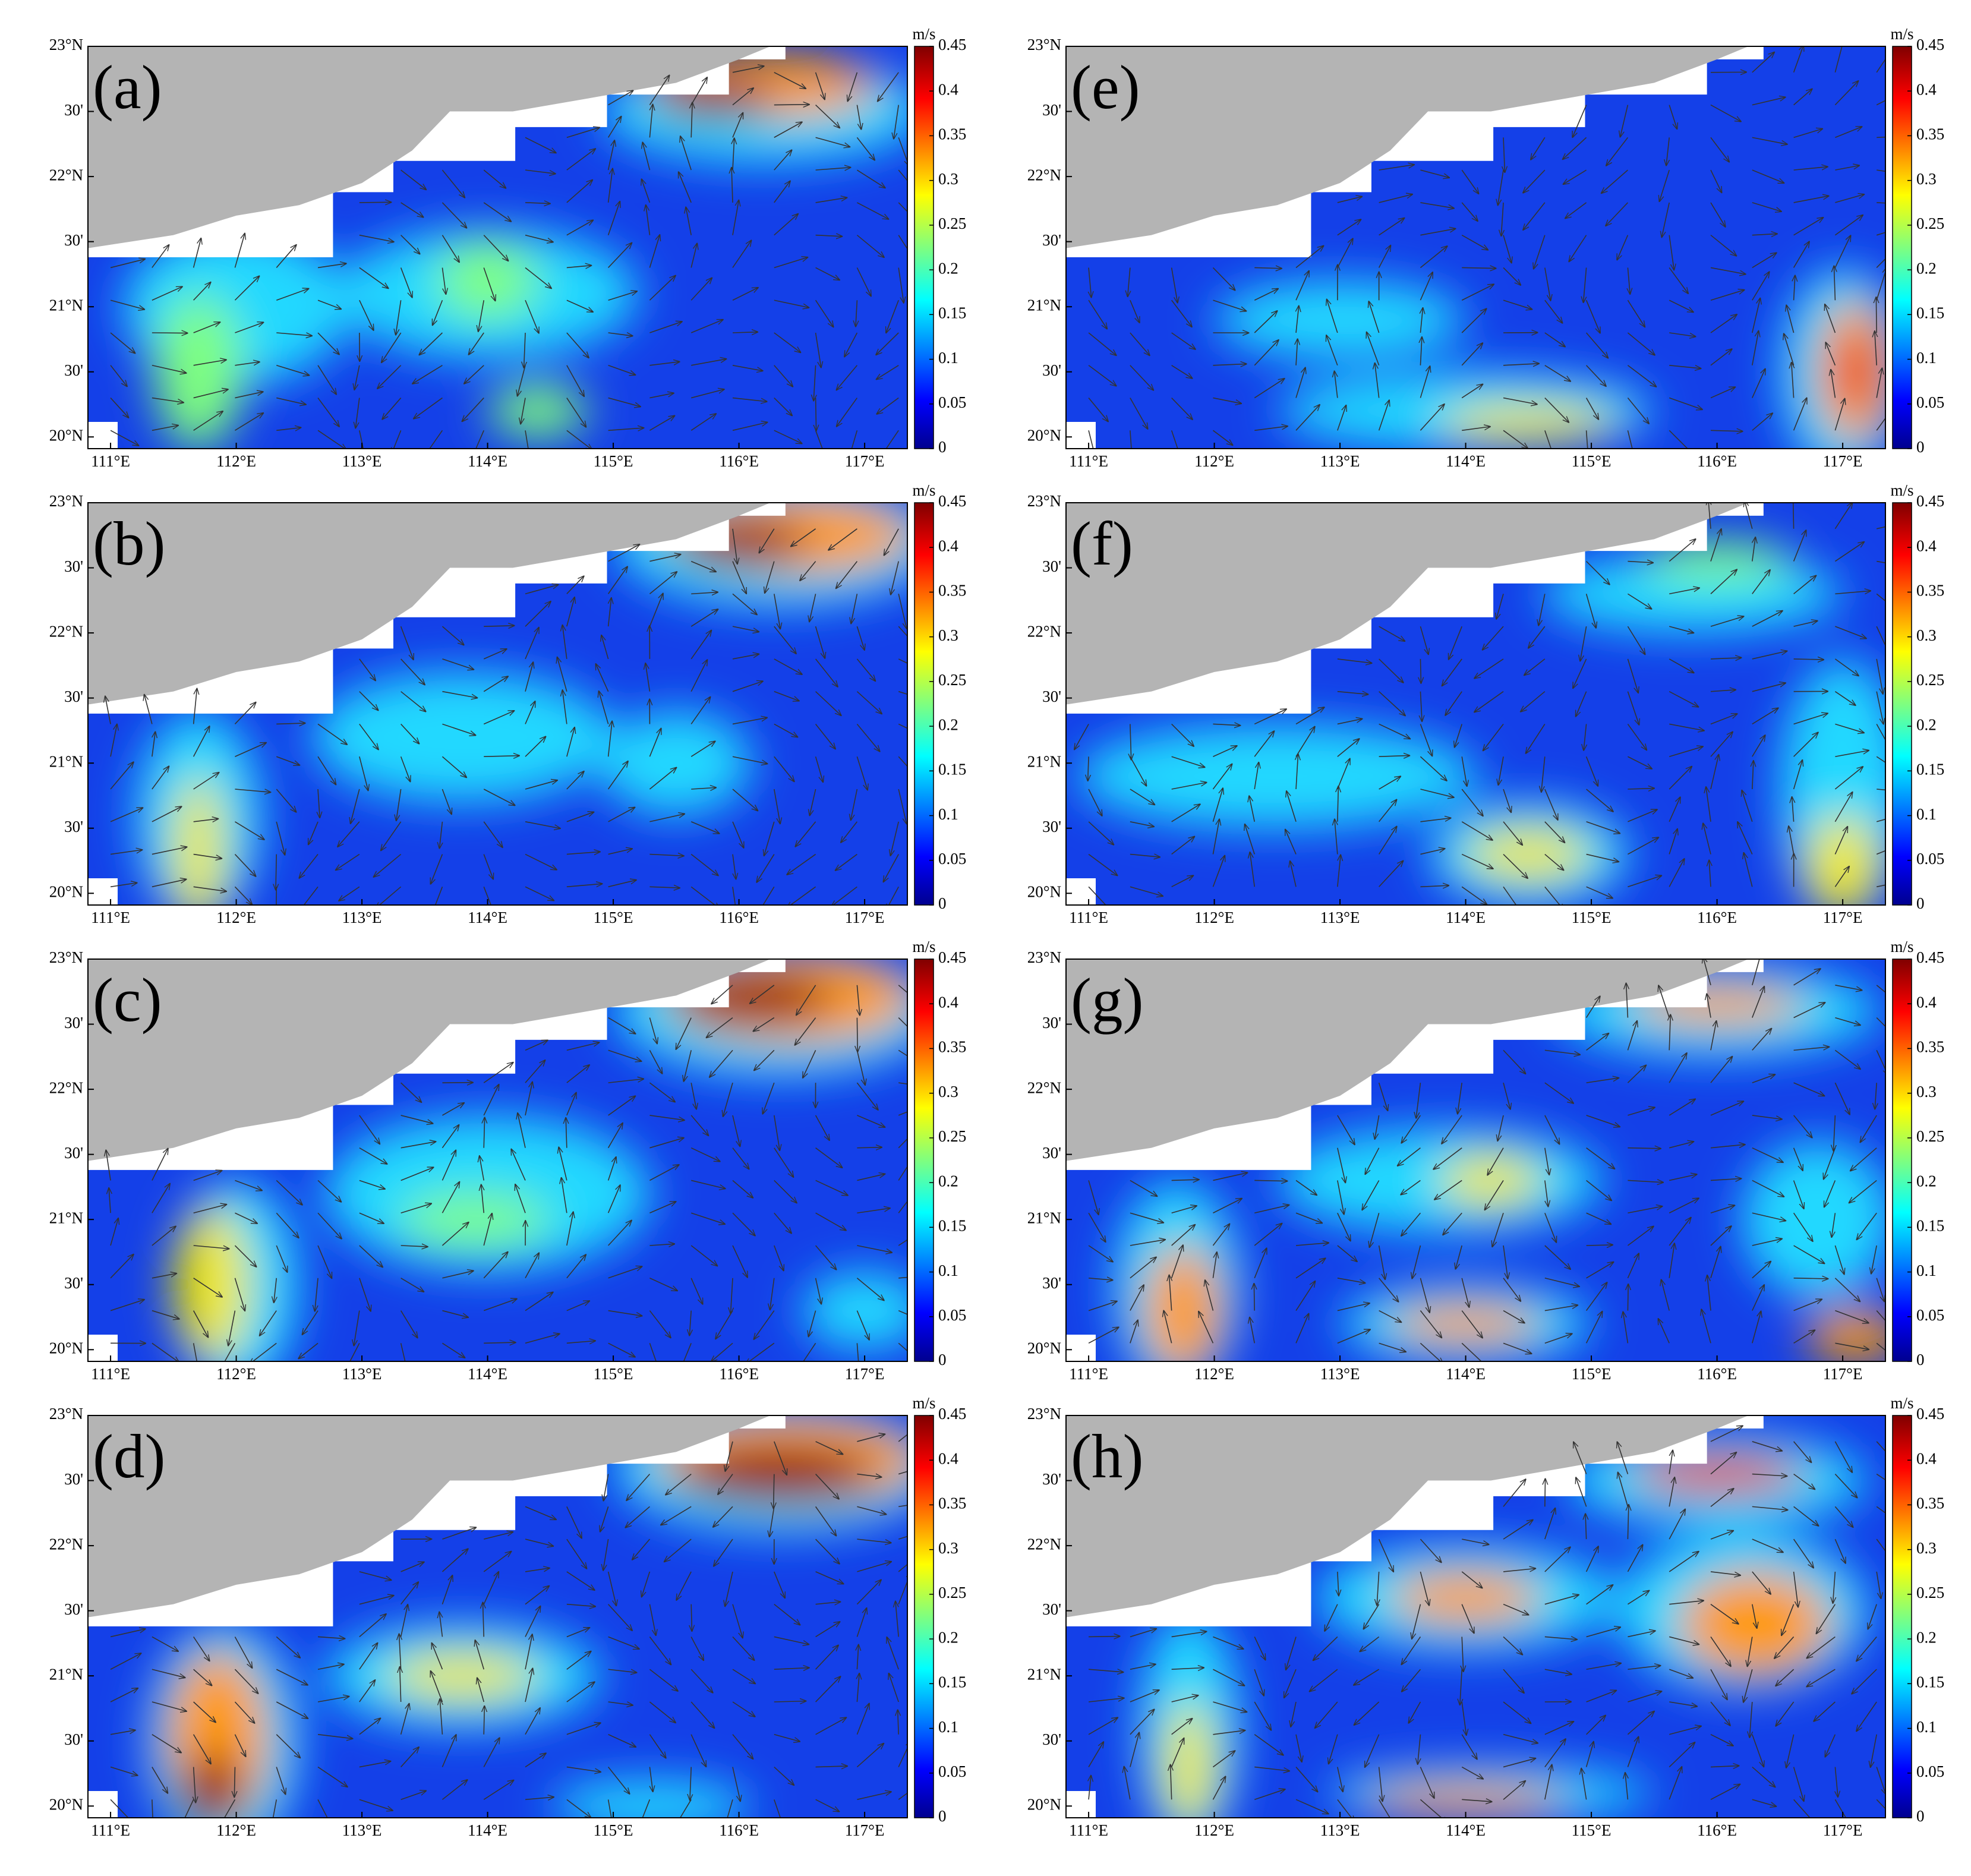  I want to click on colorbar-tick-label: 0.2, so click(1927, 1637).